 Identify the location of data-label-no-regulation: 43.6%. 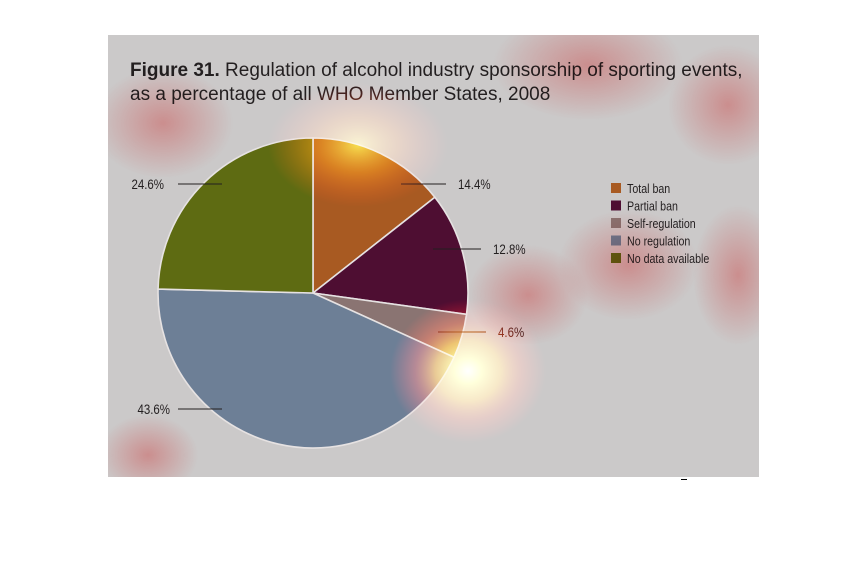
(153, 409).